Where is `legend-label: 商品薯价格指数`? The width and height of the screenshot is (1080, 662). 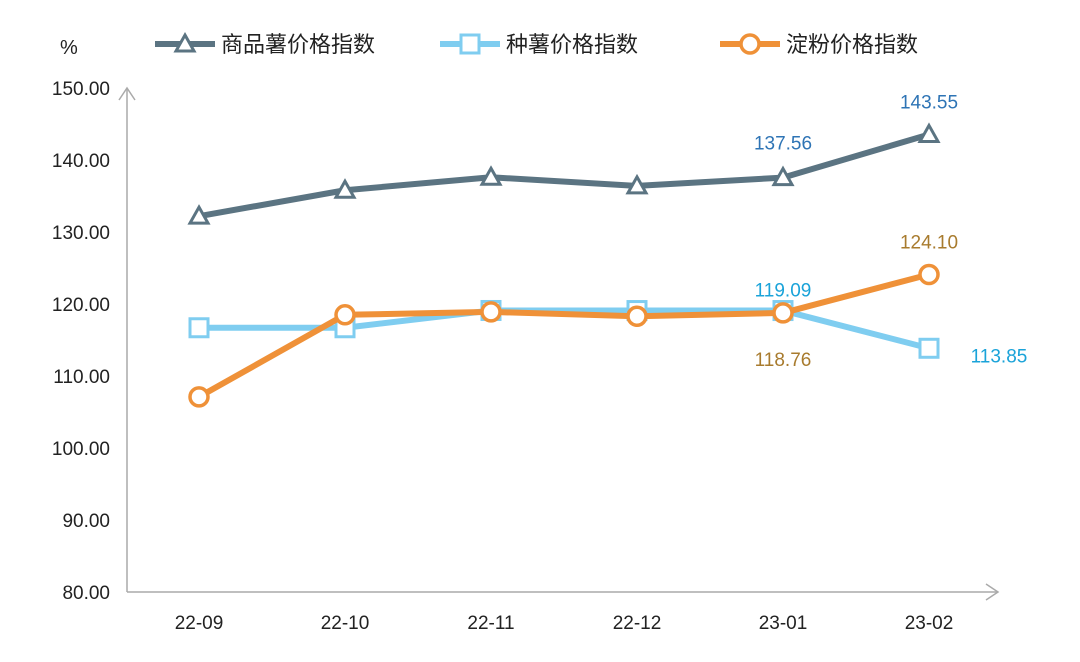 legend-label: 商品薯价格指数 is located at coordinates (298, 44).